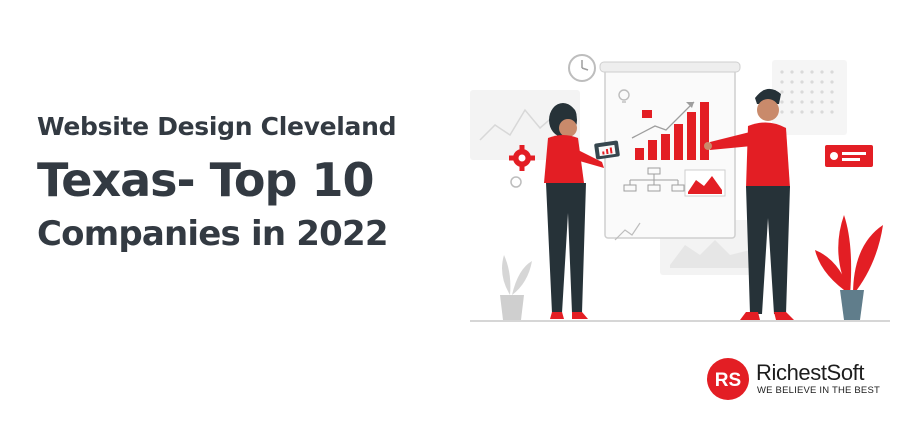  Describe the element at coordinates (627, 231) in the screenshot. I see `board-line-chart` at that location.